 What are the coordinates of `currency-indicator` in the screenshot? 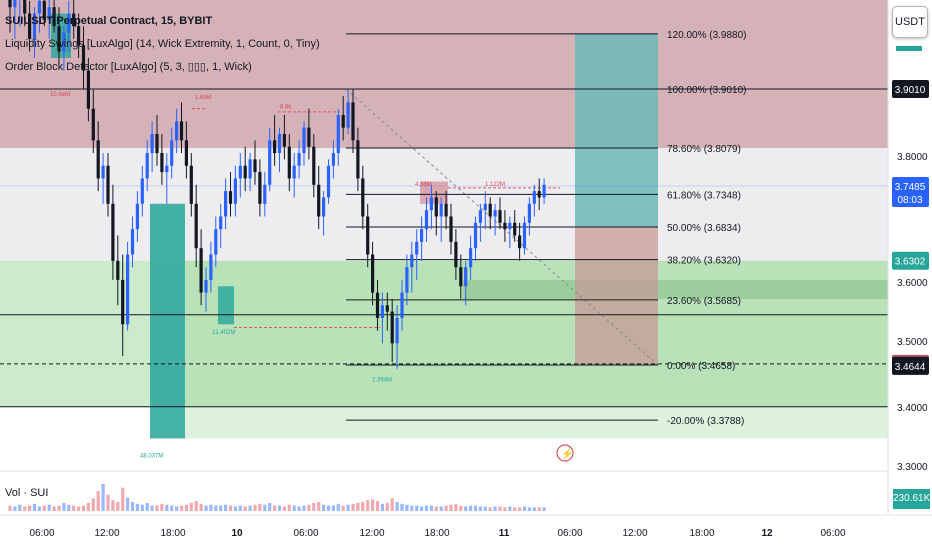 It's located at (909, 48).